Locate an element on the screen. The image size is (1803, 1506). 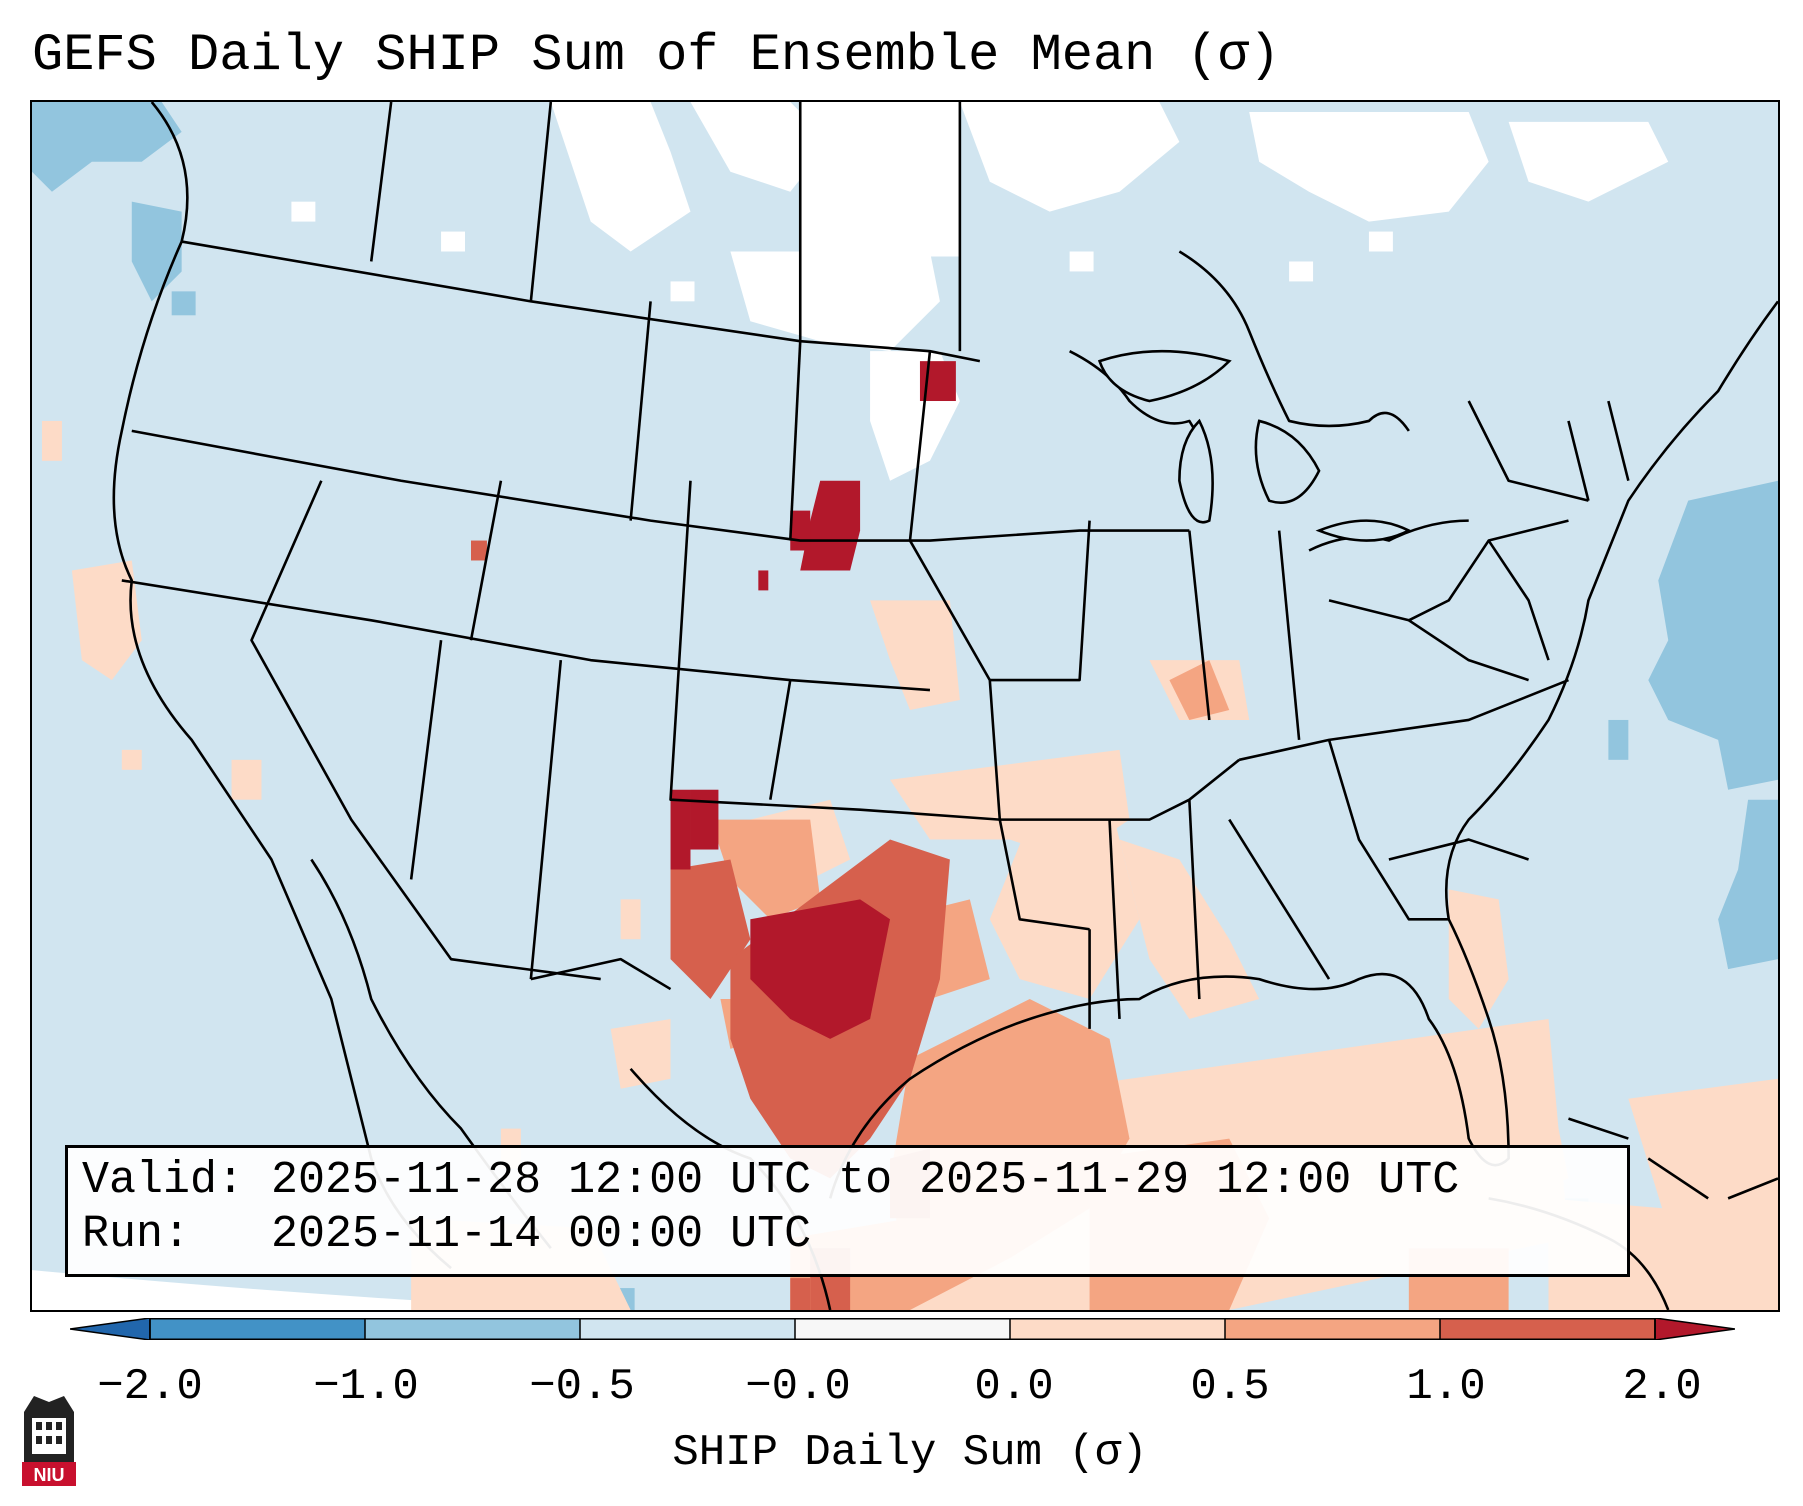
colorbar-tick-label: 1.0 is located at coordinates (1446, 1387).